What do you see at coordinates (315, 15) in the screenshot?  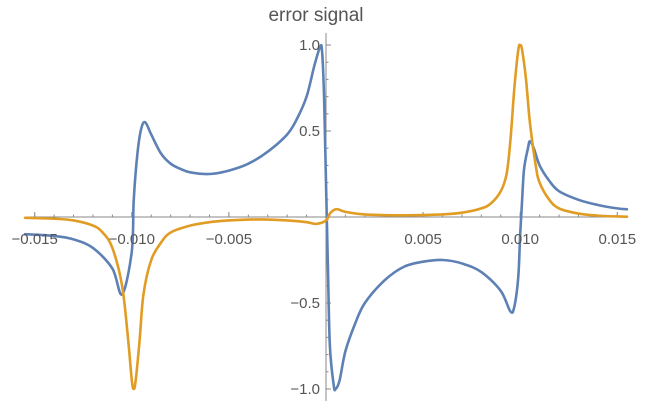 I see `chart-title: error signal` at bounding box center [315, 15].